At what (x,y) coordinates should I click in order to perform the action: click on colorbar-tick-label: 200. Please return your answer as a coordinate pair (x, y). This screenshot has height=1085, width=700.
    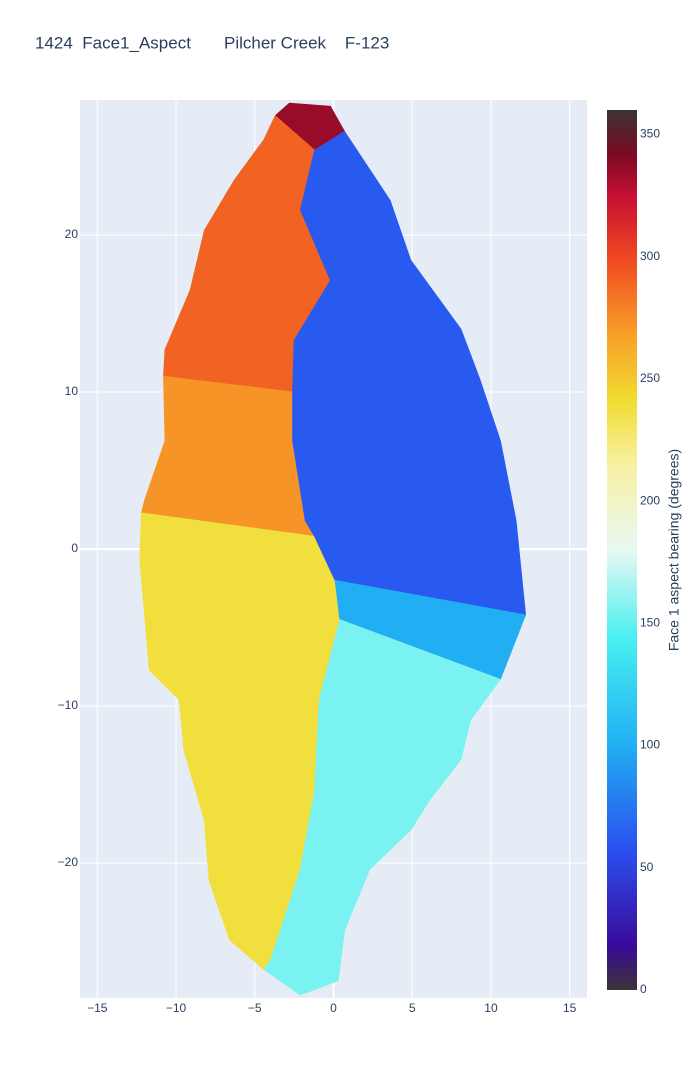
    Looking at the image, I should click on (650, 500).